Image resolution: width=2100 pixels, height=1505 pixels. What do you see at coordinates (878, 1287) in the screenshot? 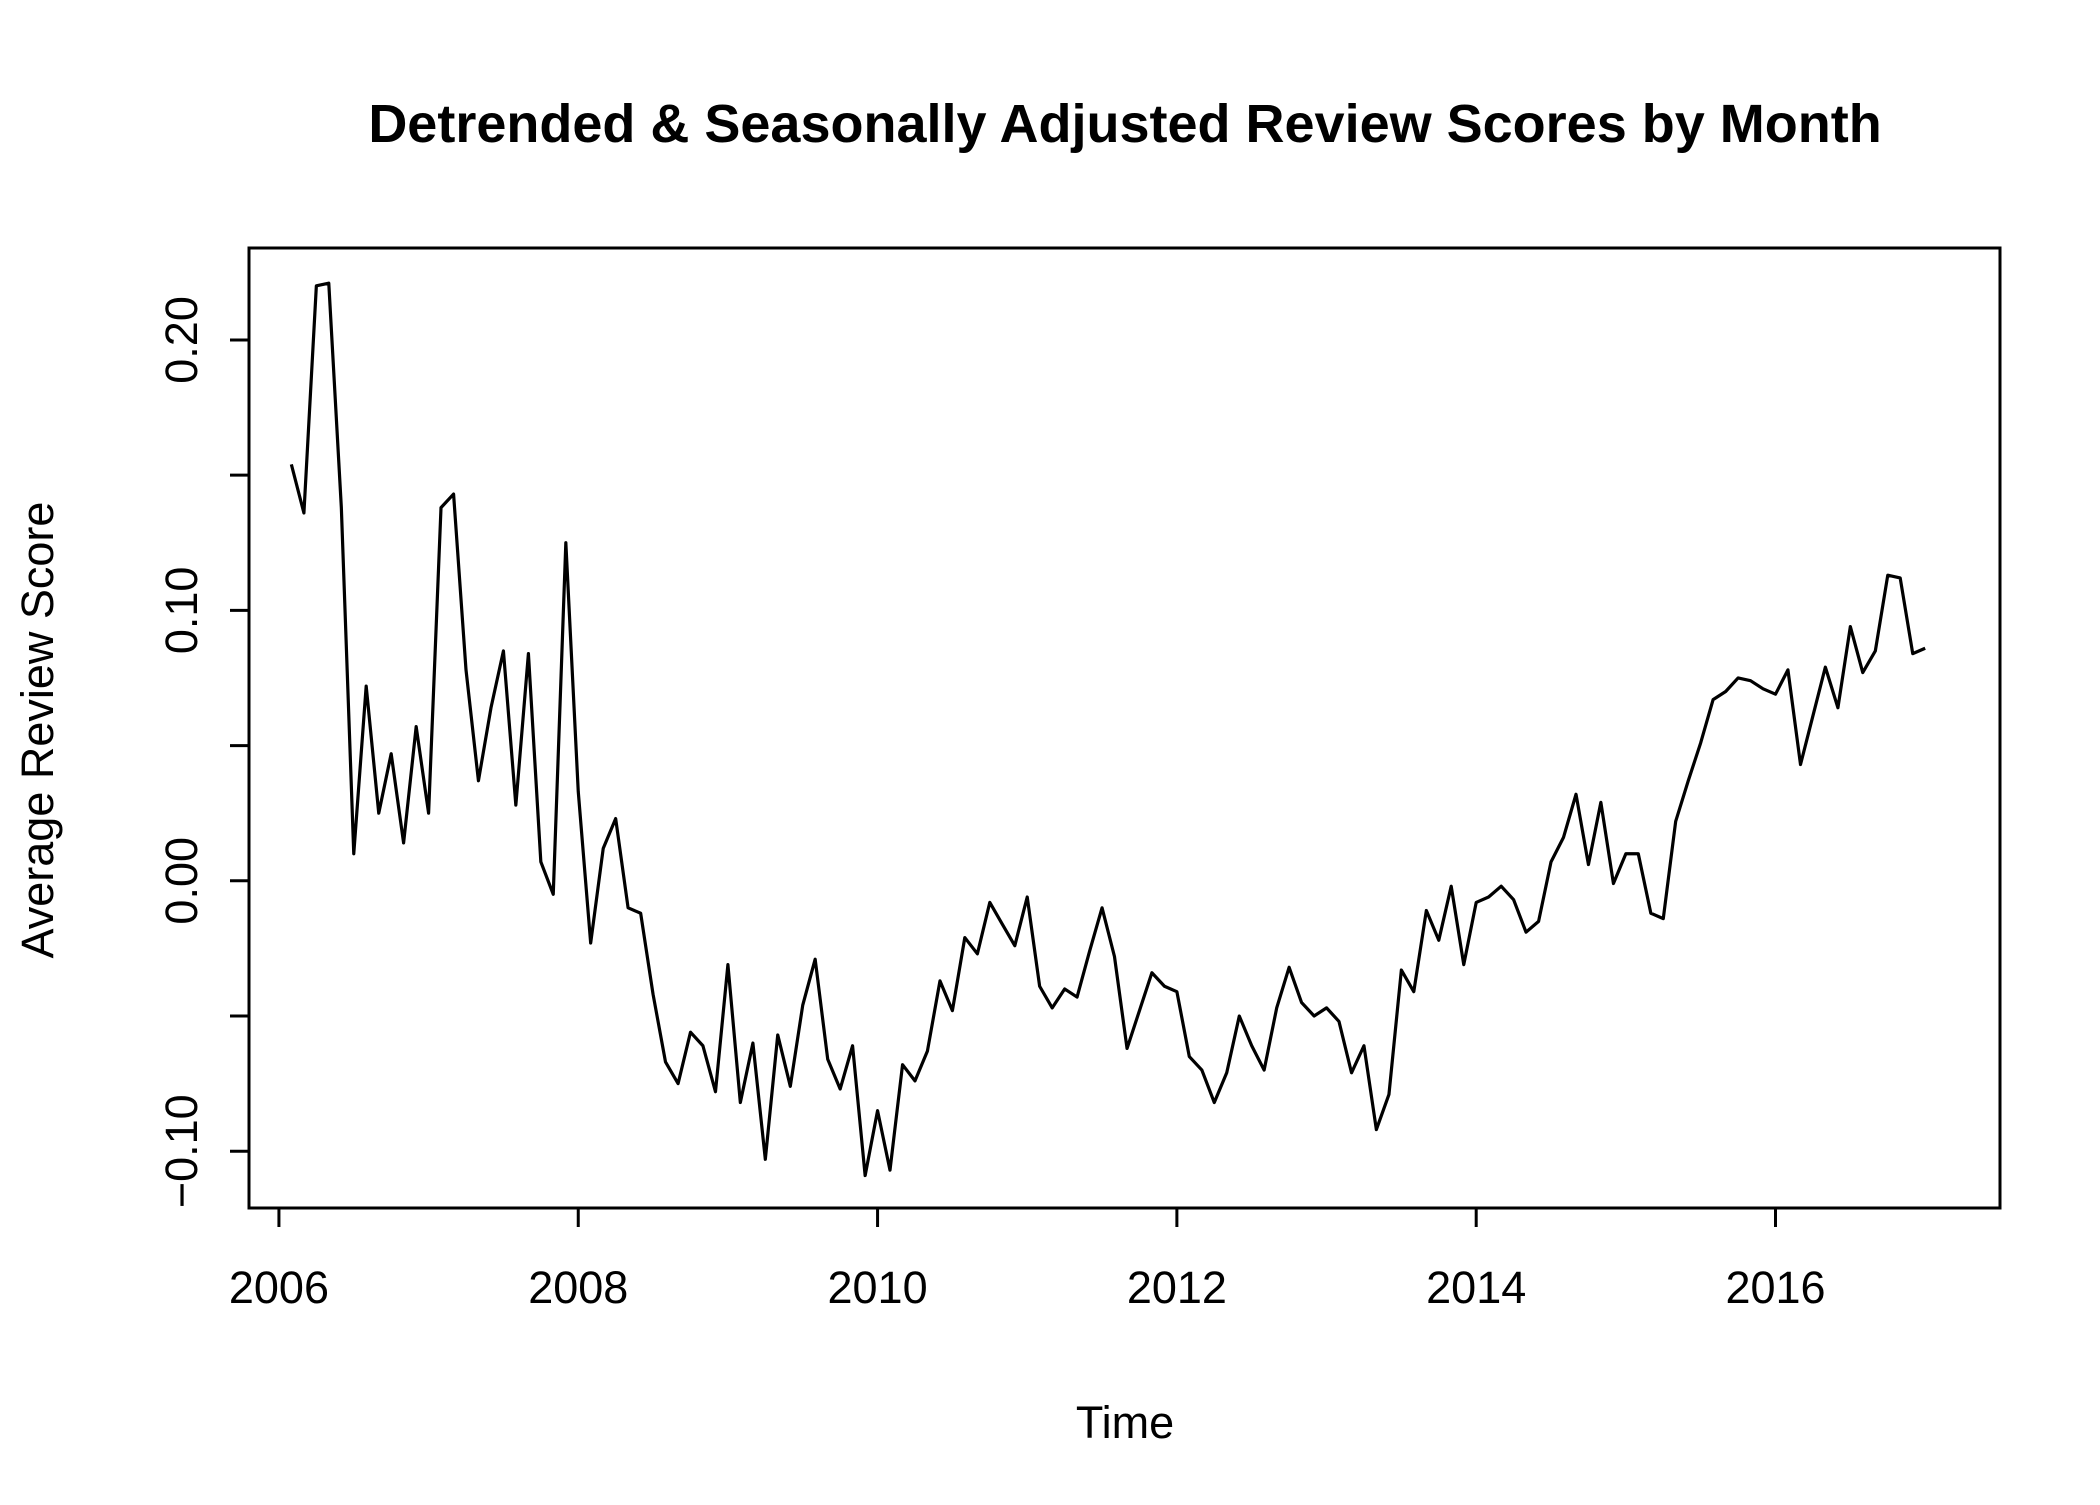
I see `x-tick-label: 2010` at bounding box center [878, 1287].